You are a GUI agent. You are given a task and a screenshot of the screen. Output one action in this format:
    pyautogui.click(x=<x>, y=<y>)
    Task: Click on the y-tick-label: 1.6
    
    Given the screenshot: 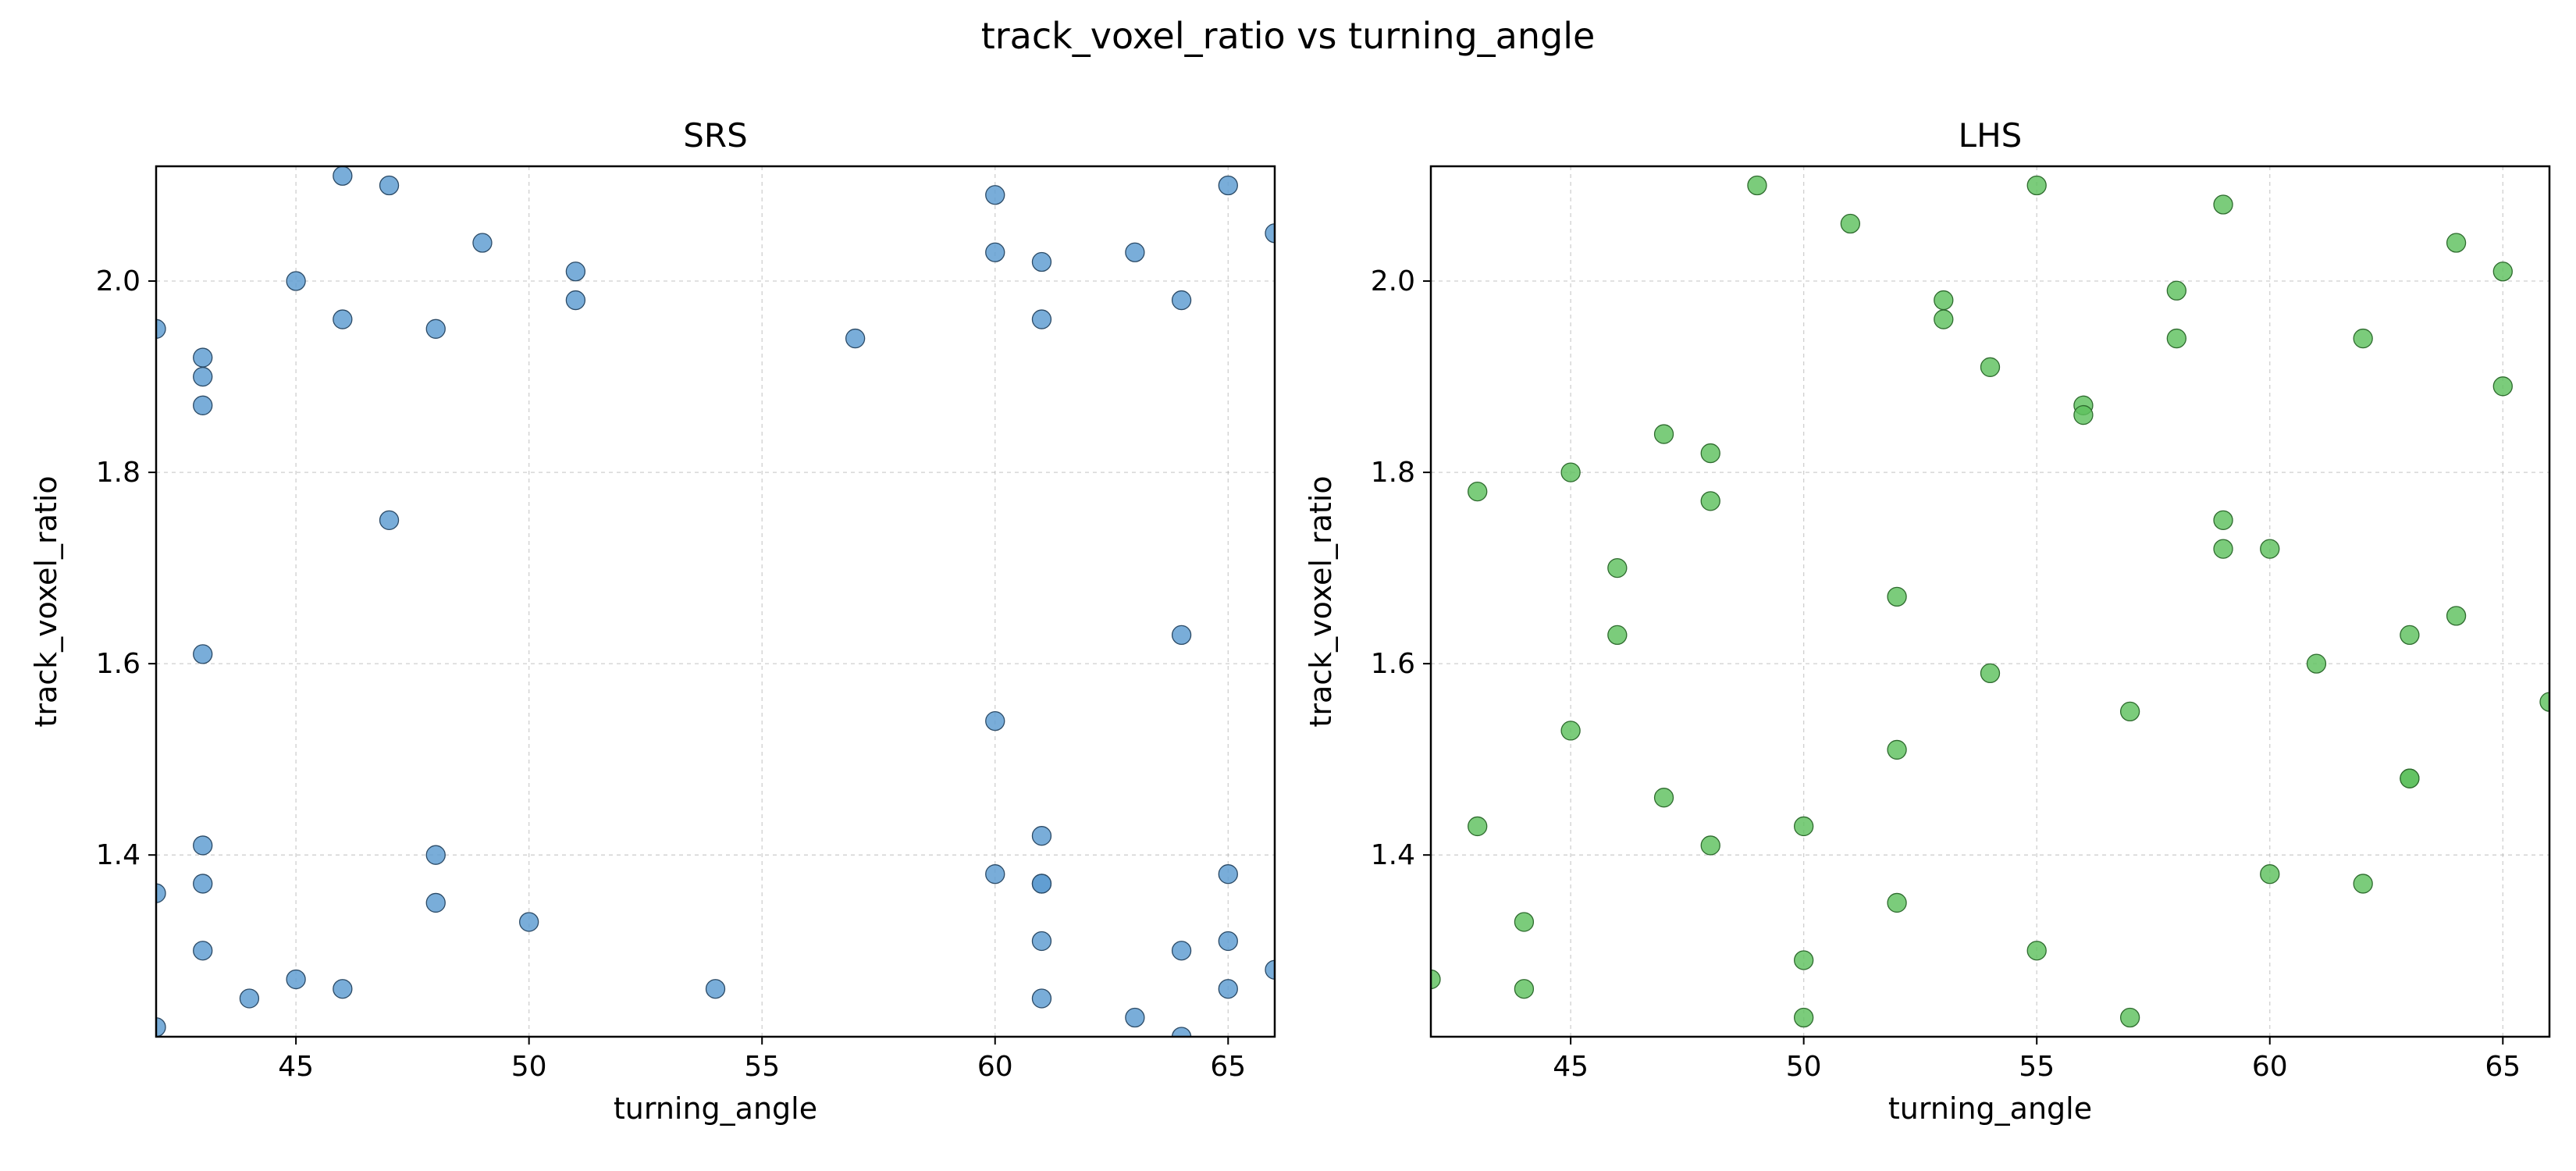 What is the action you would take?
    pyautogui.click(x=1393, y=664)
    